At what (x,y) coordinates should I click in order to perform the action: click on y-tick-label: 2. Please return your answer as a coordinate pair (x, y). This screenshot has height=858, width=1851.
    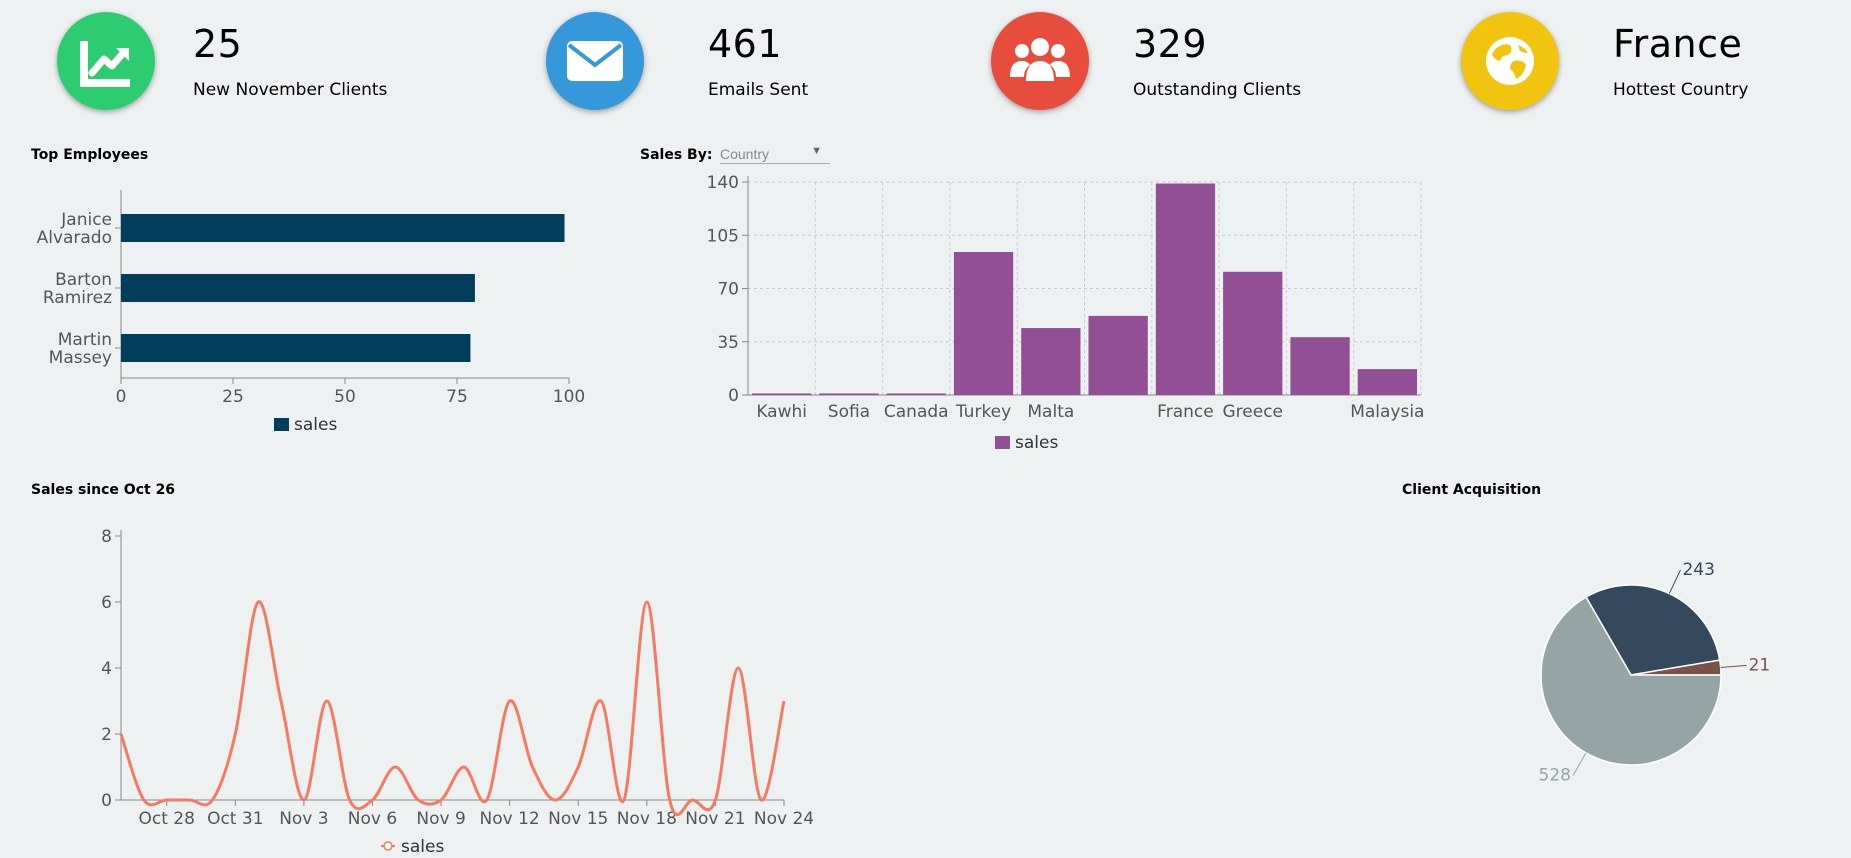
    Looking at the image, I should click on (106, 735).